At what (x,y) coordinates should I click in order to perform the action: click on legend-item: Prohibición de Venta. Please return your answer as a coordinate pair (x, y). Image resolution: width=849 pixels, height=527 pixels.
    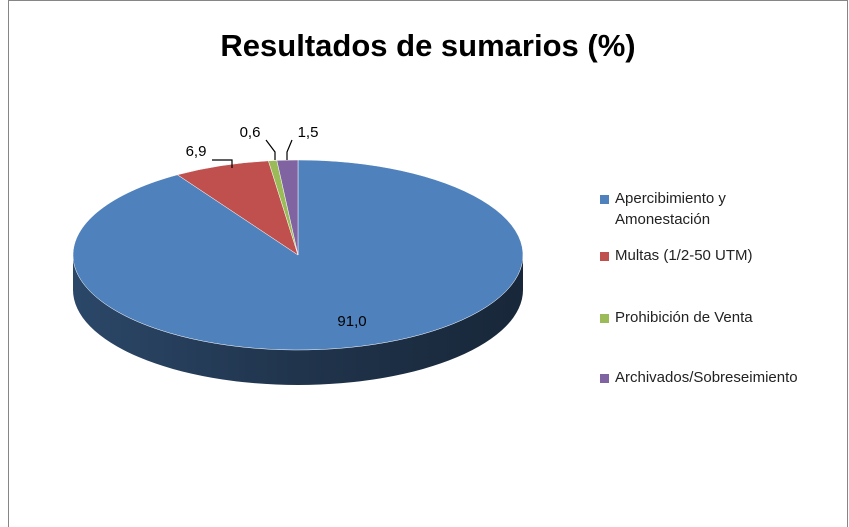
    Looking at the image, I should click on (707, 318).